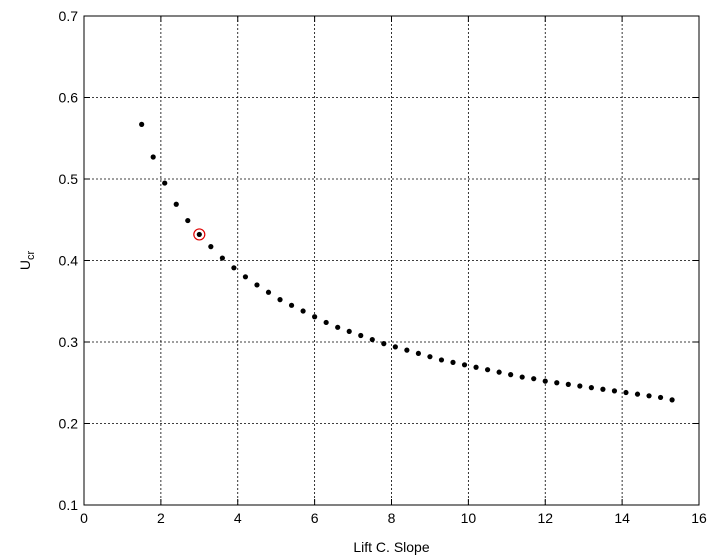 Image resolution: width=711 pixels, height=559 pixels. I want to click on x-tick-label: 12, so click(545, 518).